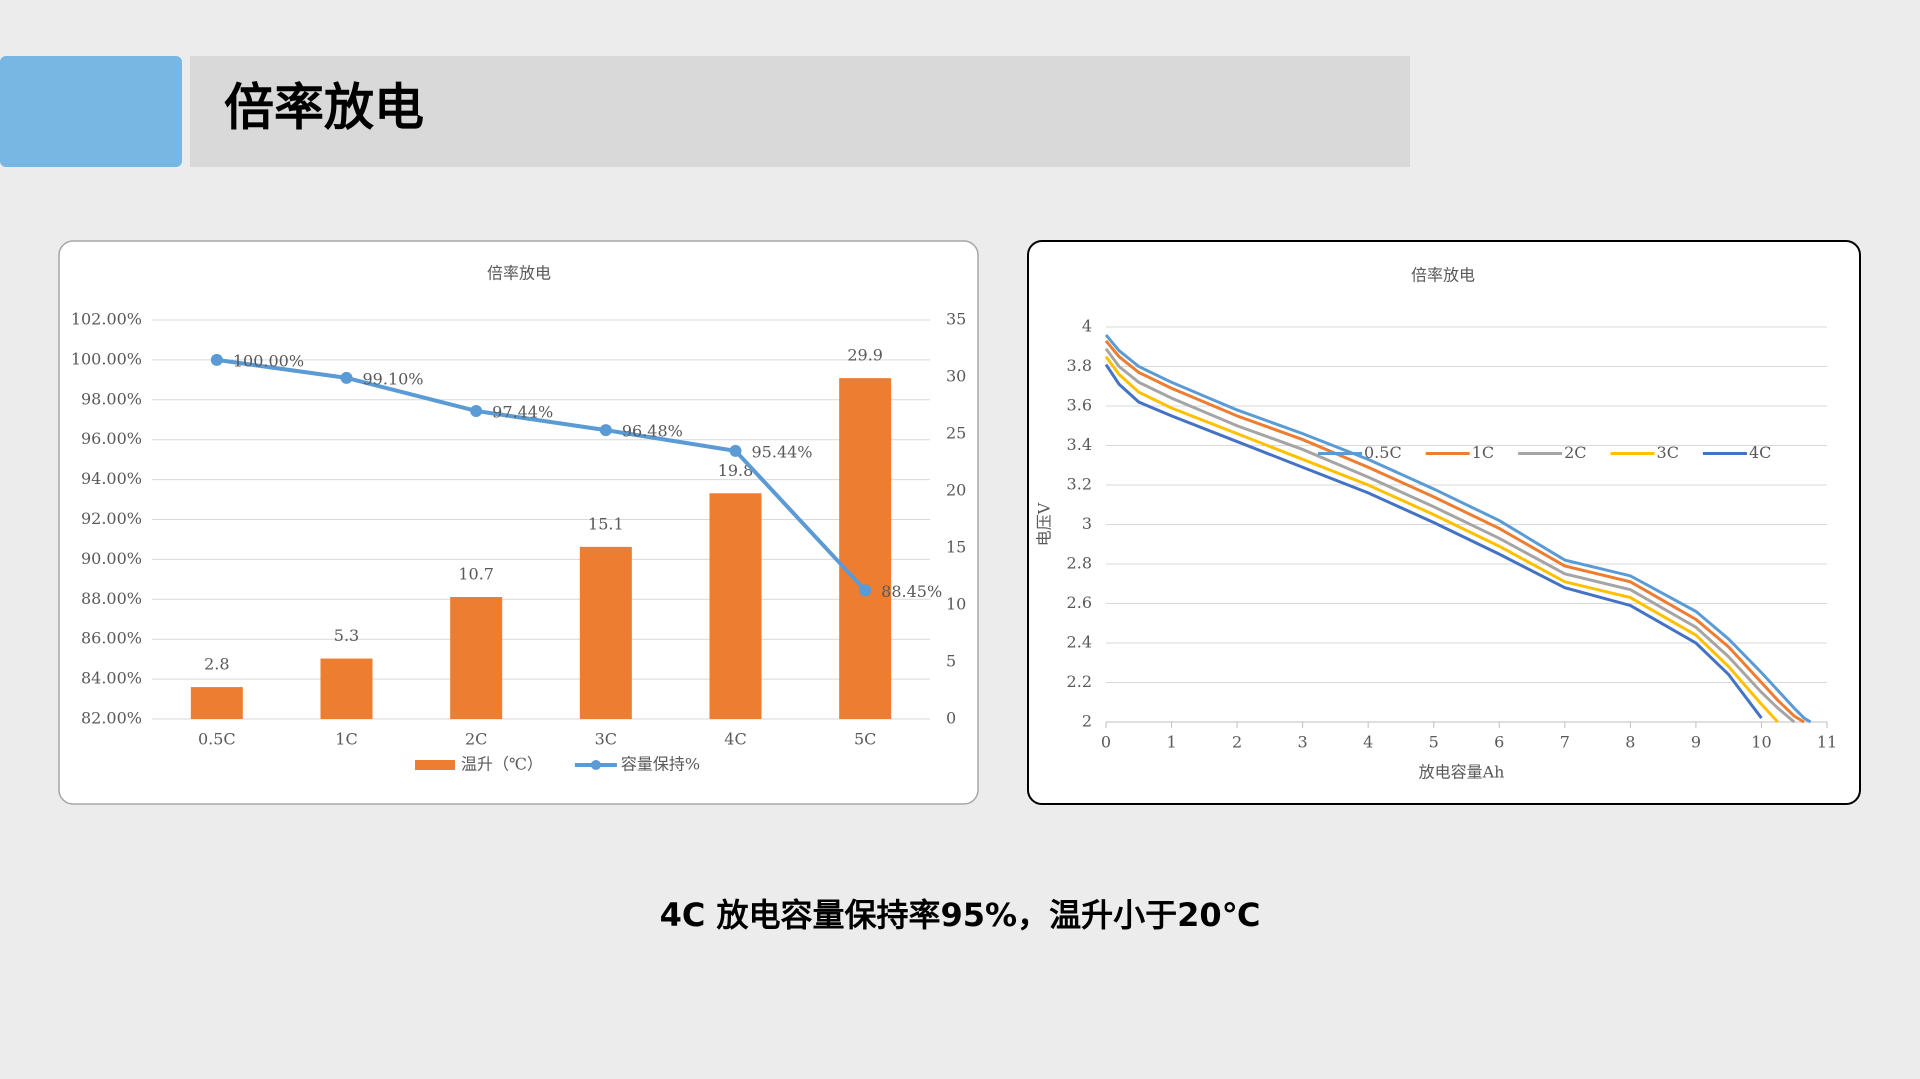 This screenshot has height=1079, width=1920. Describe the element at coordinates (800, 111) in the screenshot. I see `header-bar` at that location.